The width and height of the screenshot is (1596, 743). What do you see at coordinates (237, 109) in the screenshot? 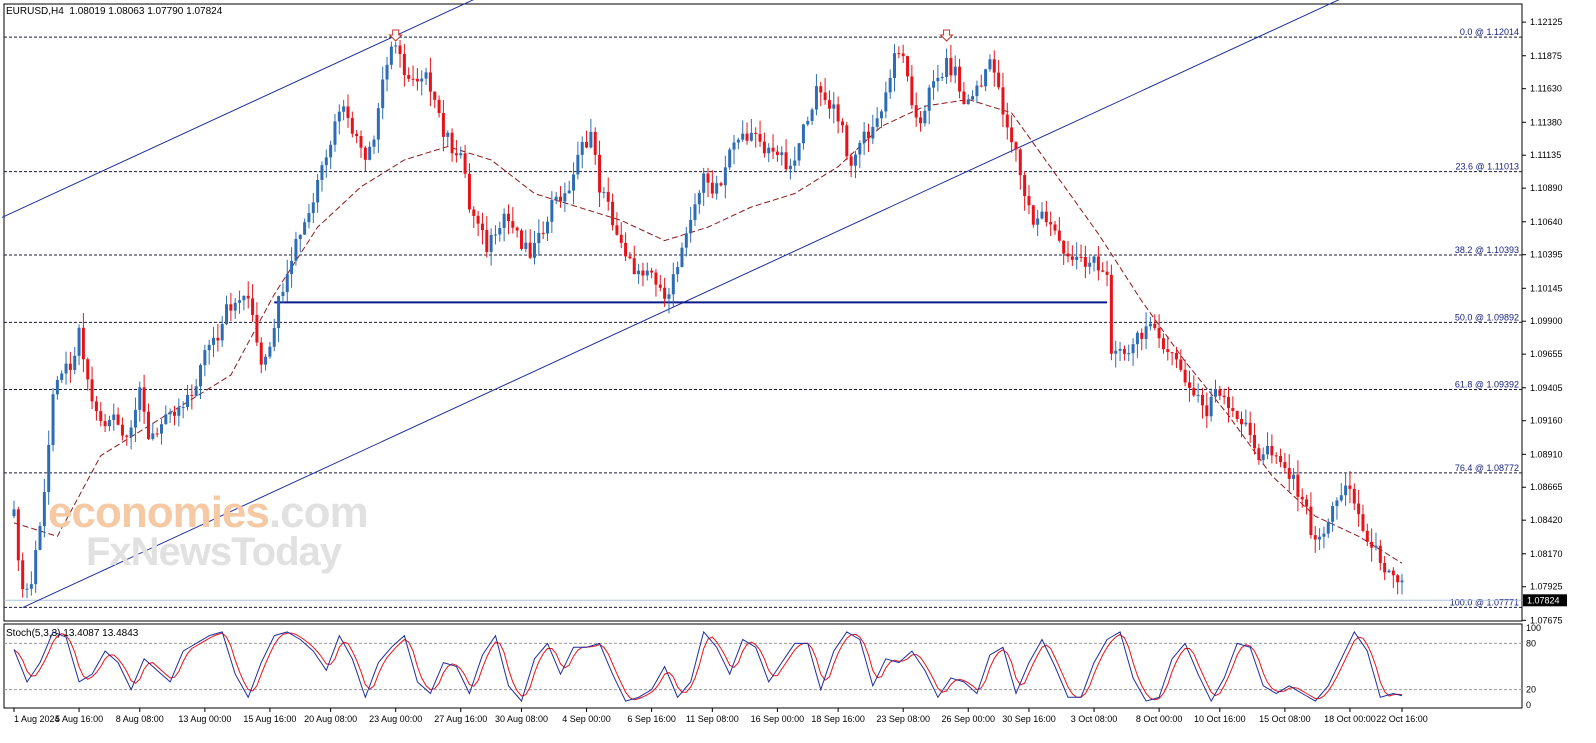
I see `upper-channel-line` at bounding box center [237, 109].